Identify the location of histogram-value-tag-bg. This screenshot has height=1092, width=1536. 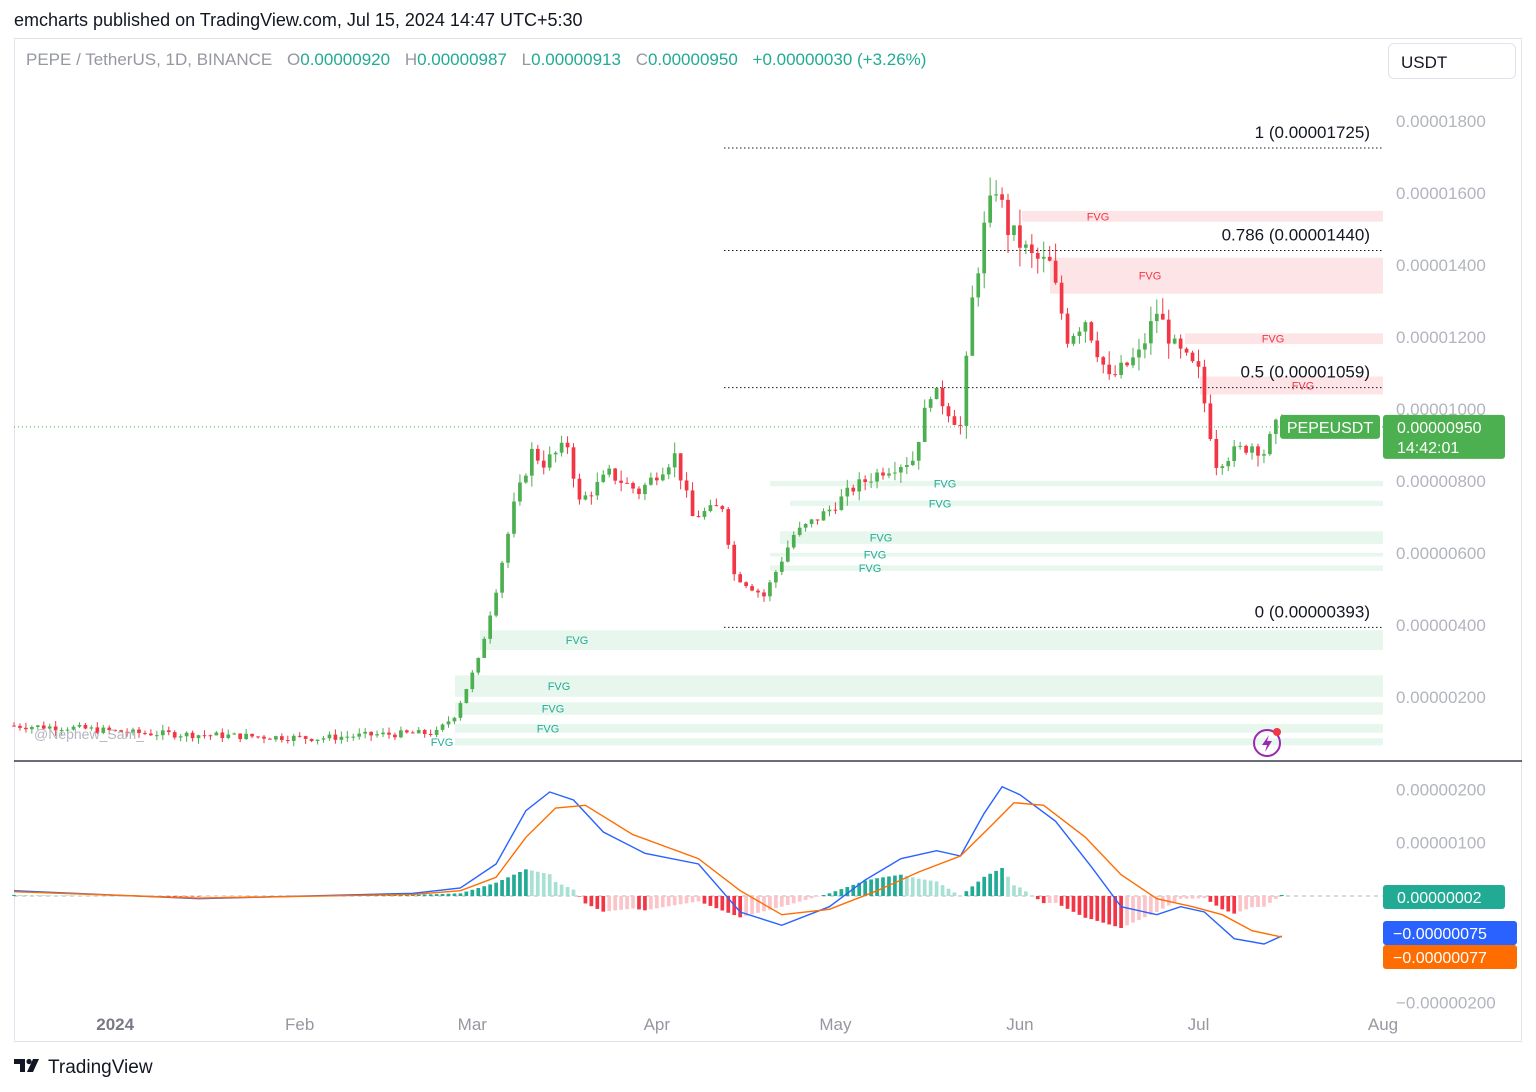
(1444, 897).